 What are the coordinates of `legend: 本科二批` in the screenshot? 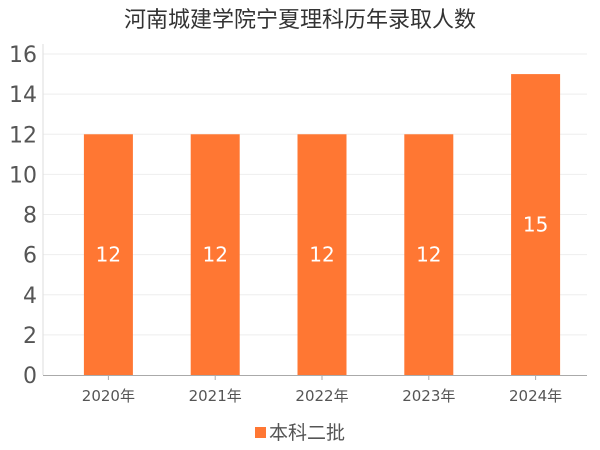 It's located at (300, 431).